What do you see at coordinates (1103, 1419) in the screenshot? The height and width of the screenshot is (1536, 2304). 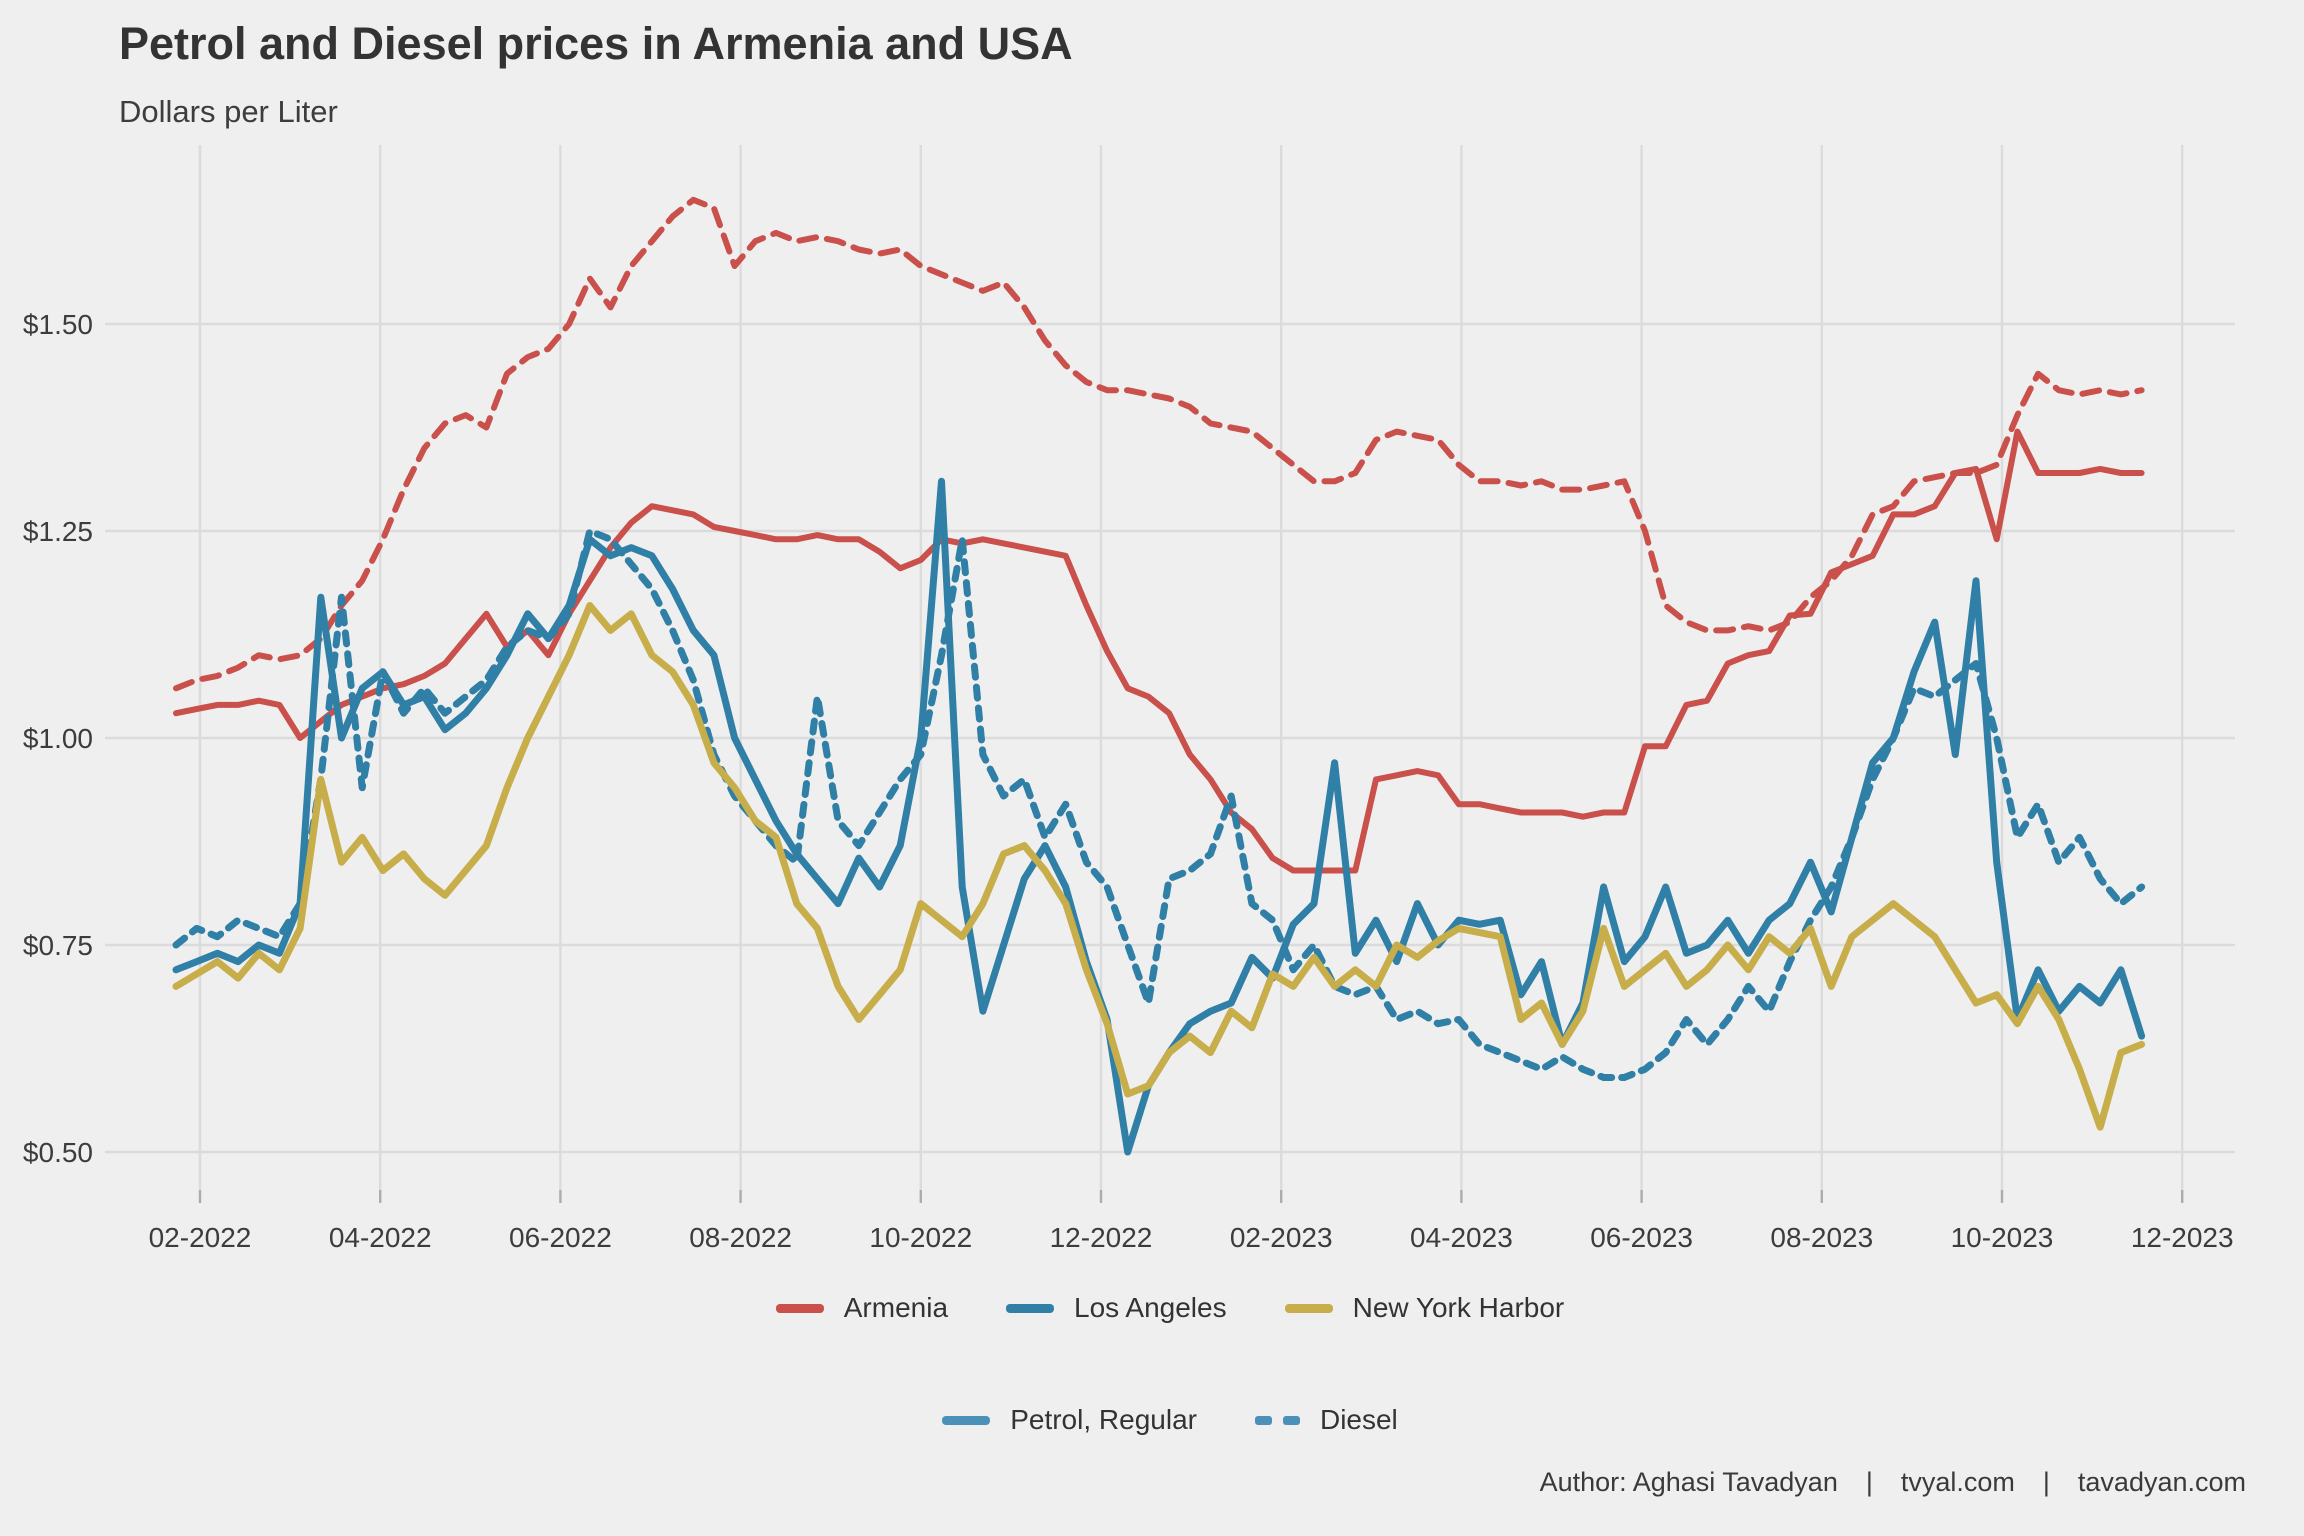 I see `legend-label-petrol: Petrol, Regular` at bounding box center [1103, 1419].